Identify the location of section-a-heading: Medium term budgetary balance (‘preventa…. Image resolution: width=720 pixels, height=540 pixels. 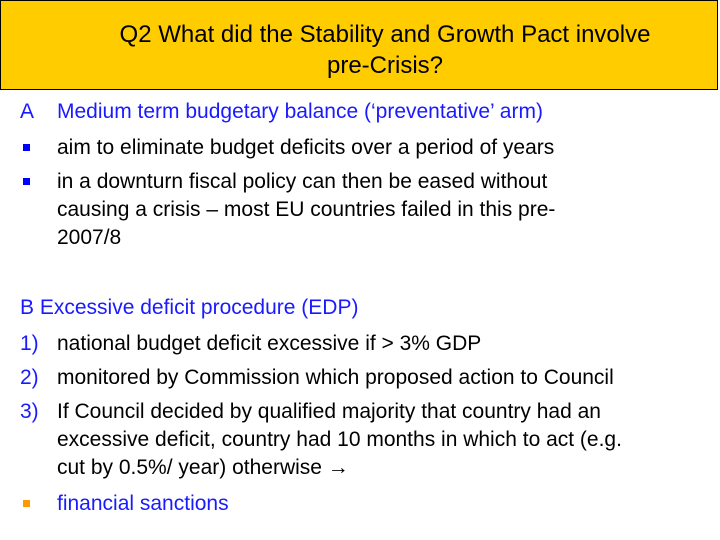
(300, 111).